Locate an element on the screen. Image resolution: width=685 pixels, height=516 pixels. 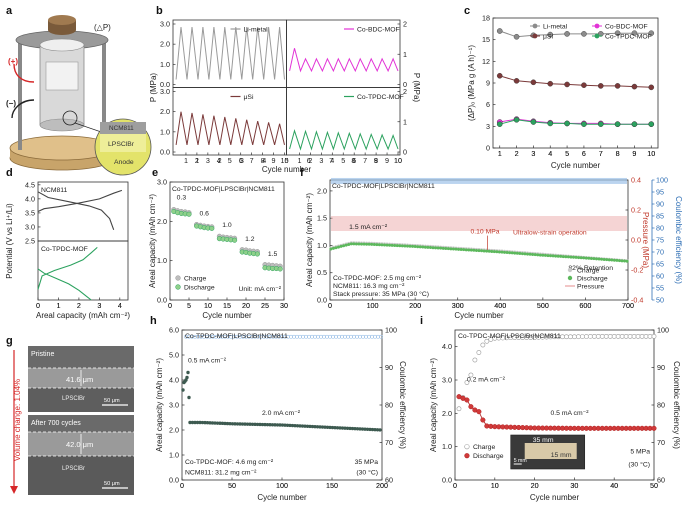
minus-terminal-label: (−) is located at coordinates (11, 103).